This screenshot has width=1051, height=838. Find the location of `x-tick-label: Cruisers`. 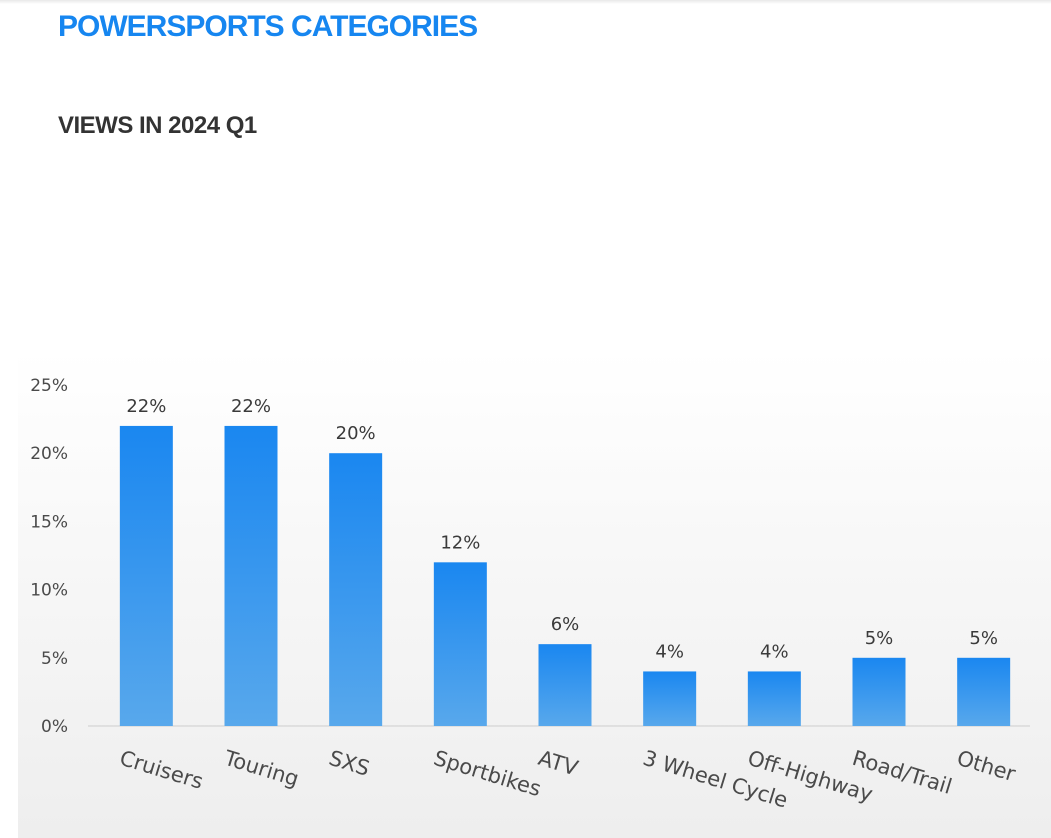

x-tick-label: Cruisers is located at coordinates (161, 770).